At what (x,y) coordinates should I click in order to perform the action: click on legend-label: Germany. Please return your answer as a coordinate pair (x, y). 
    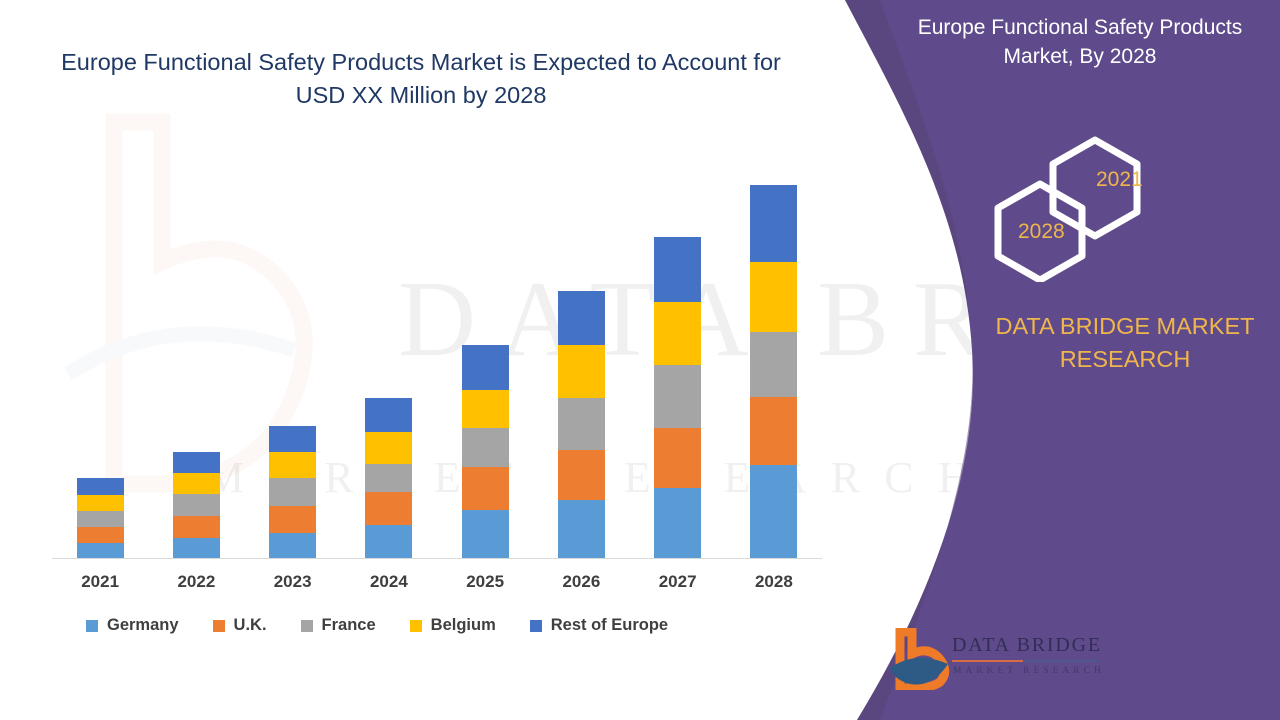
    Looking at the image, I should click on (143, 625).